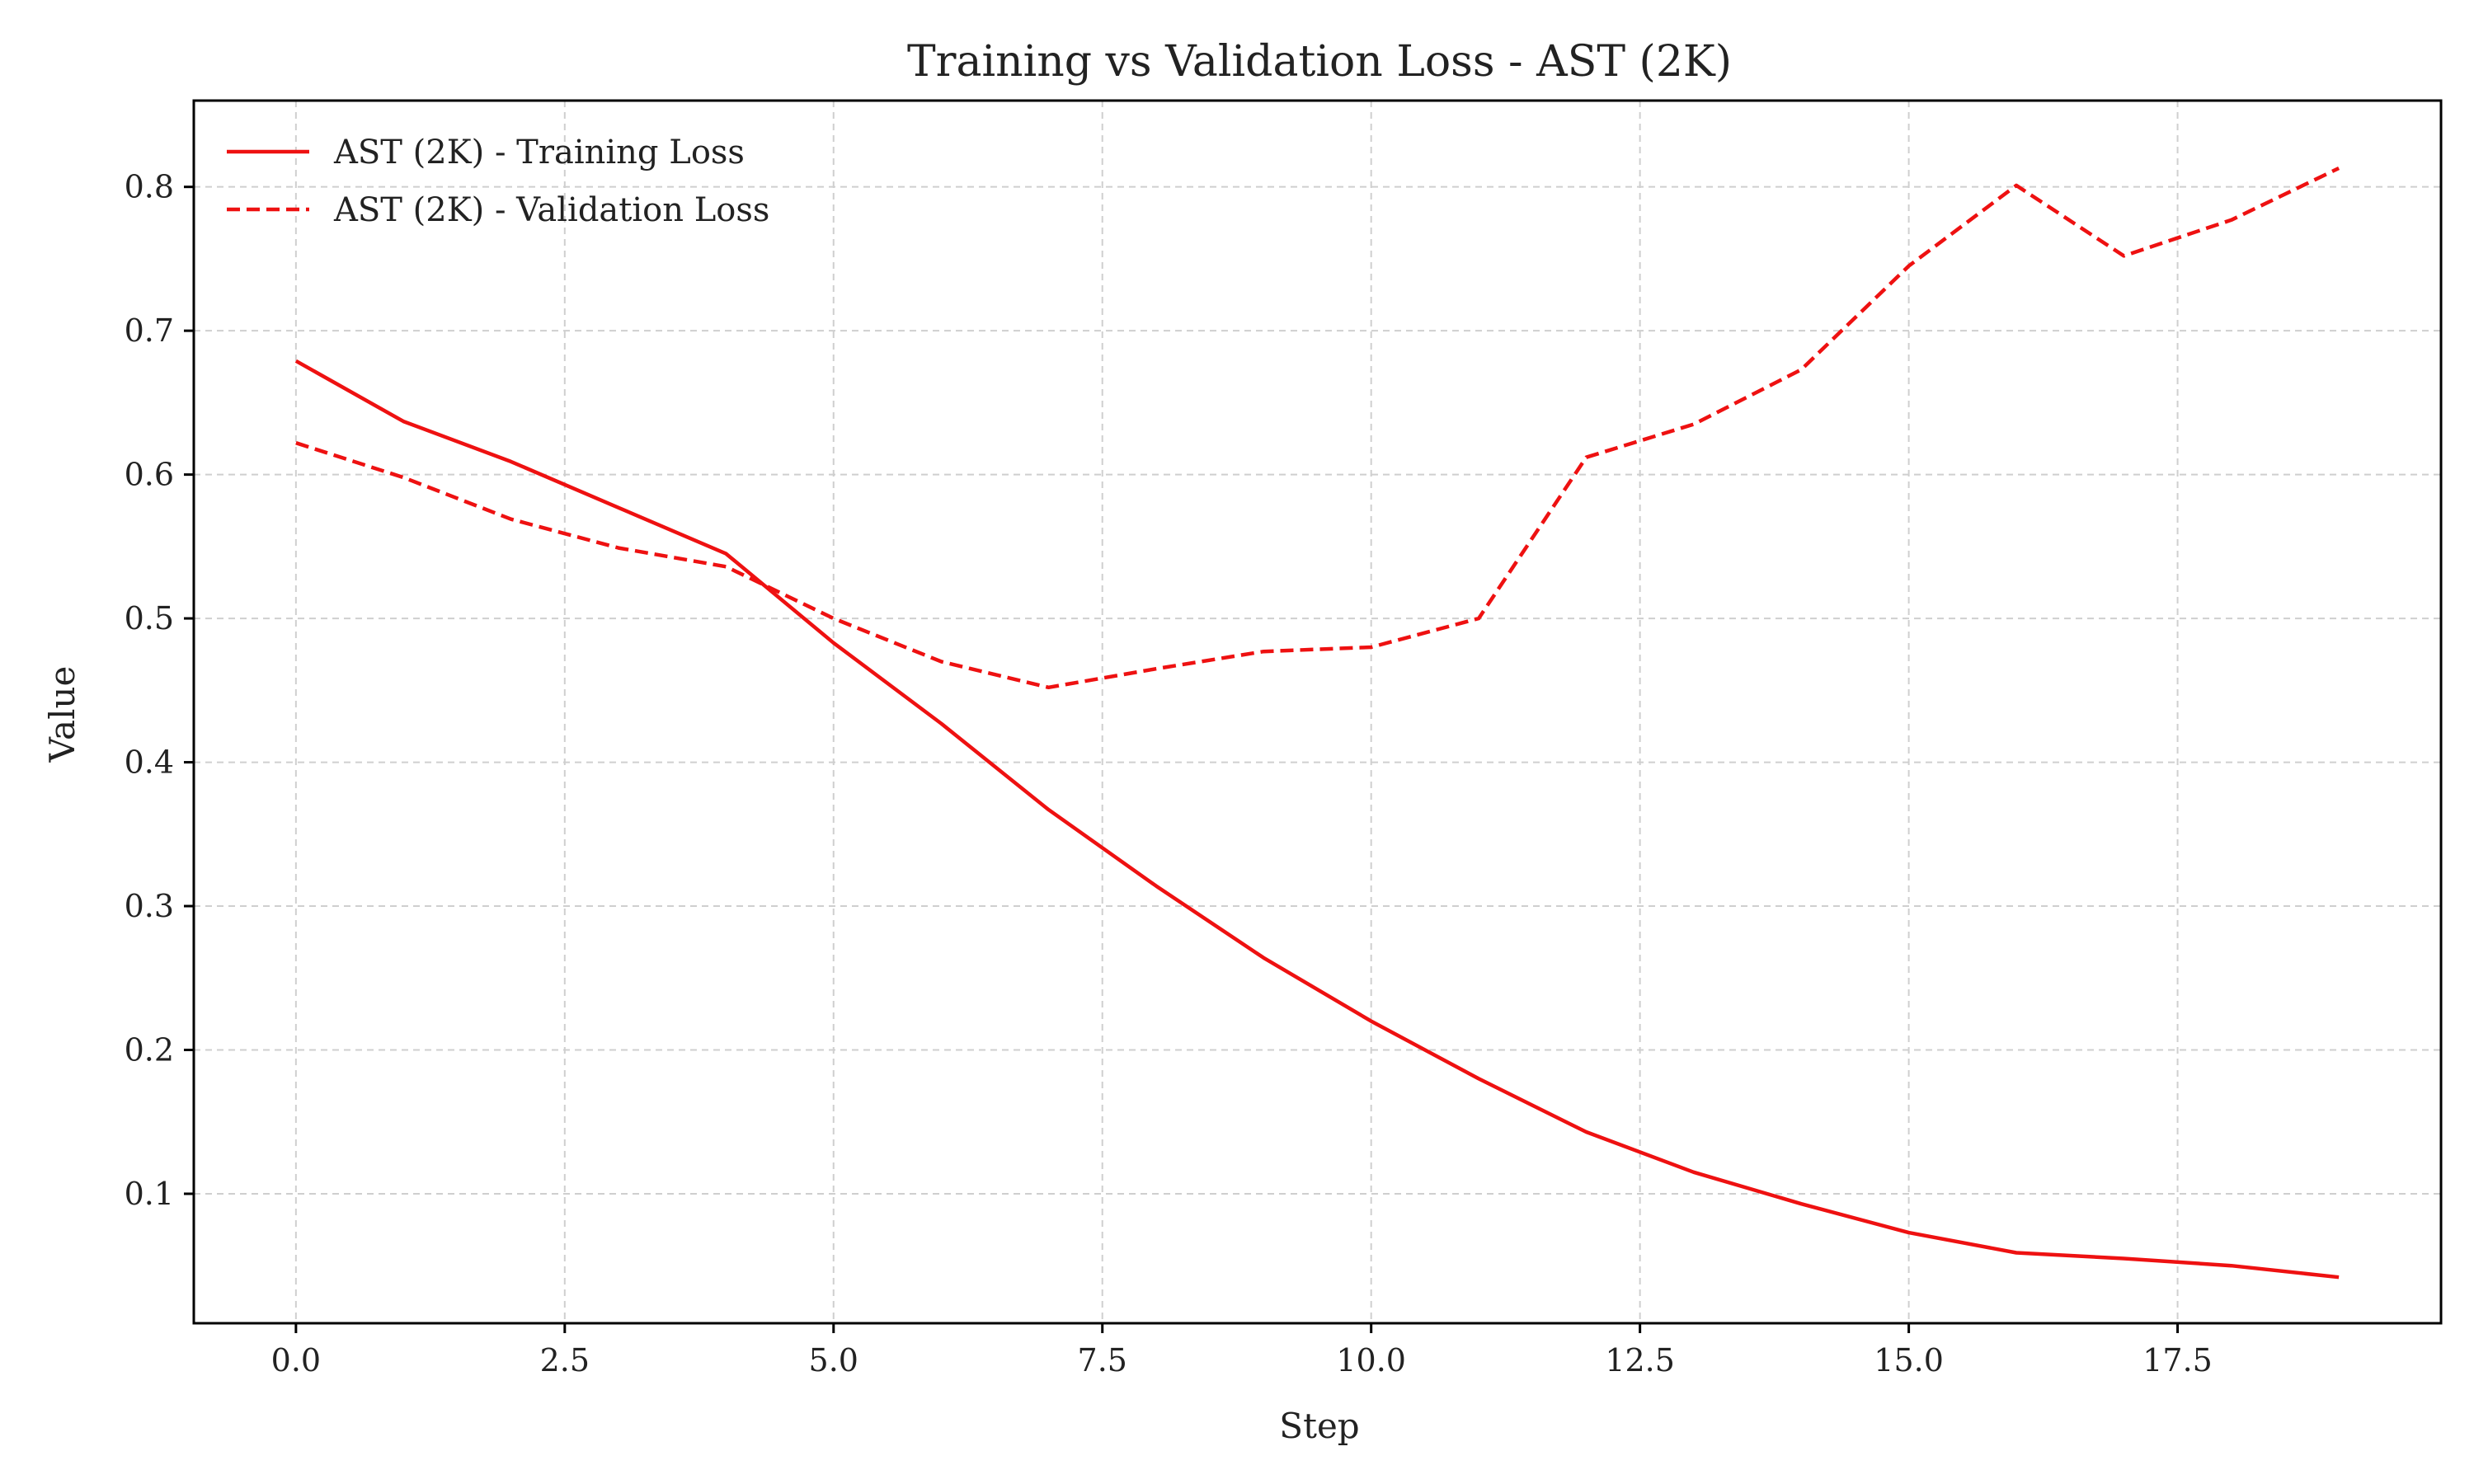  Describe the element at coordinates (2177, 1360) in the screenshot. I see `x-tick-label: 17.5` at that location.